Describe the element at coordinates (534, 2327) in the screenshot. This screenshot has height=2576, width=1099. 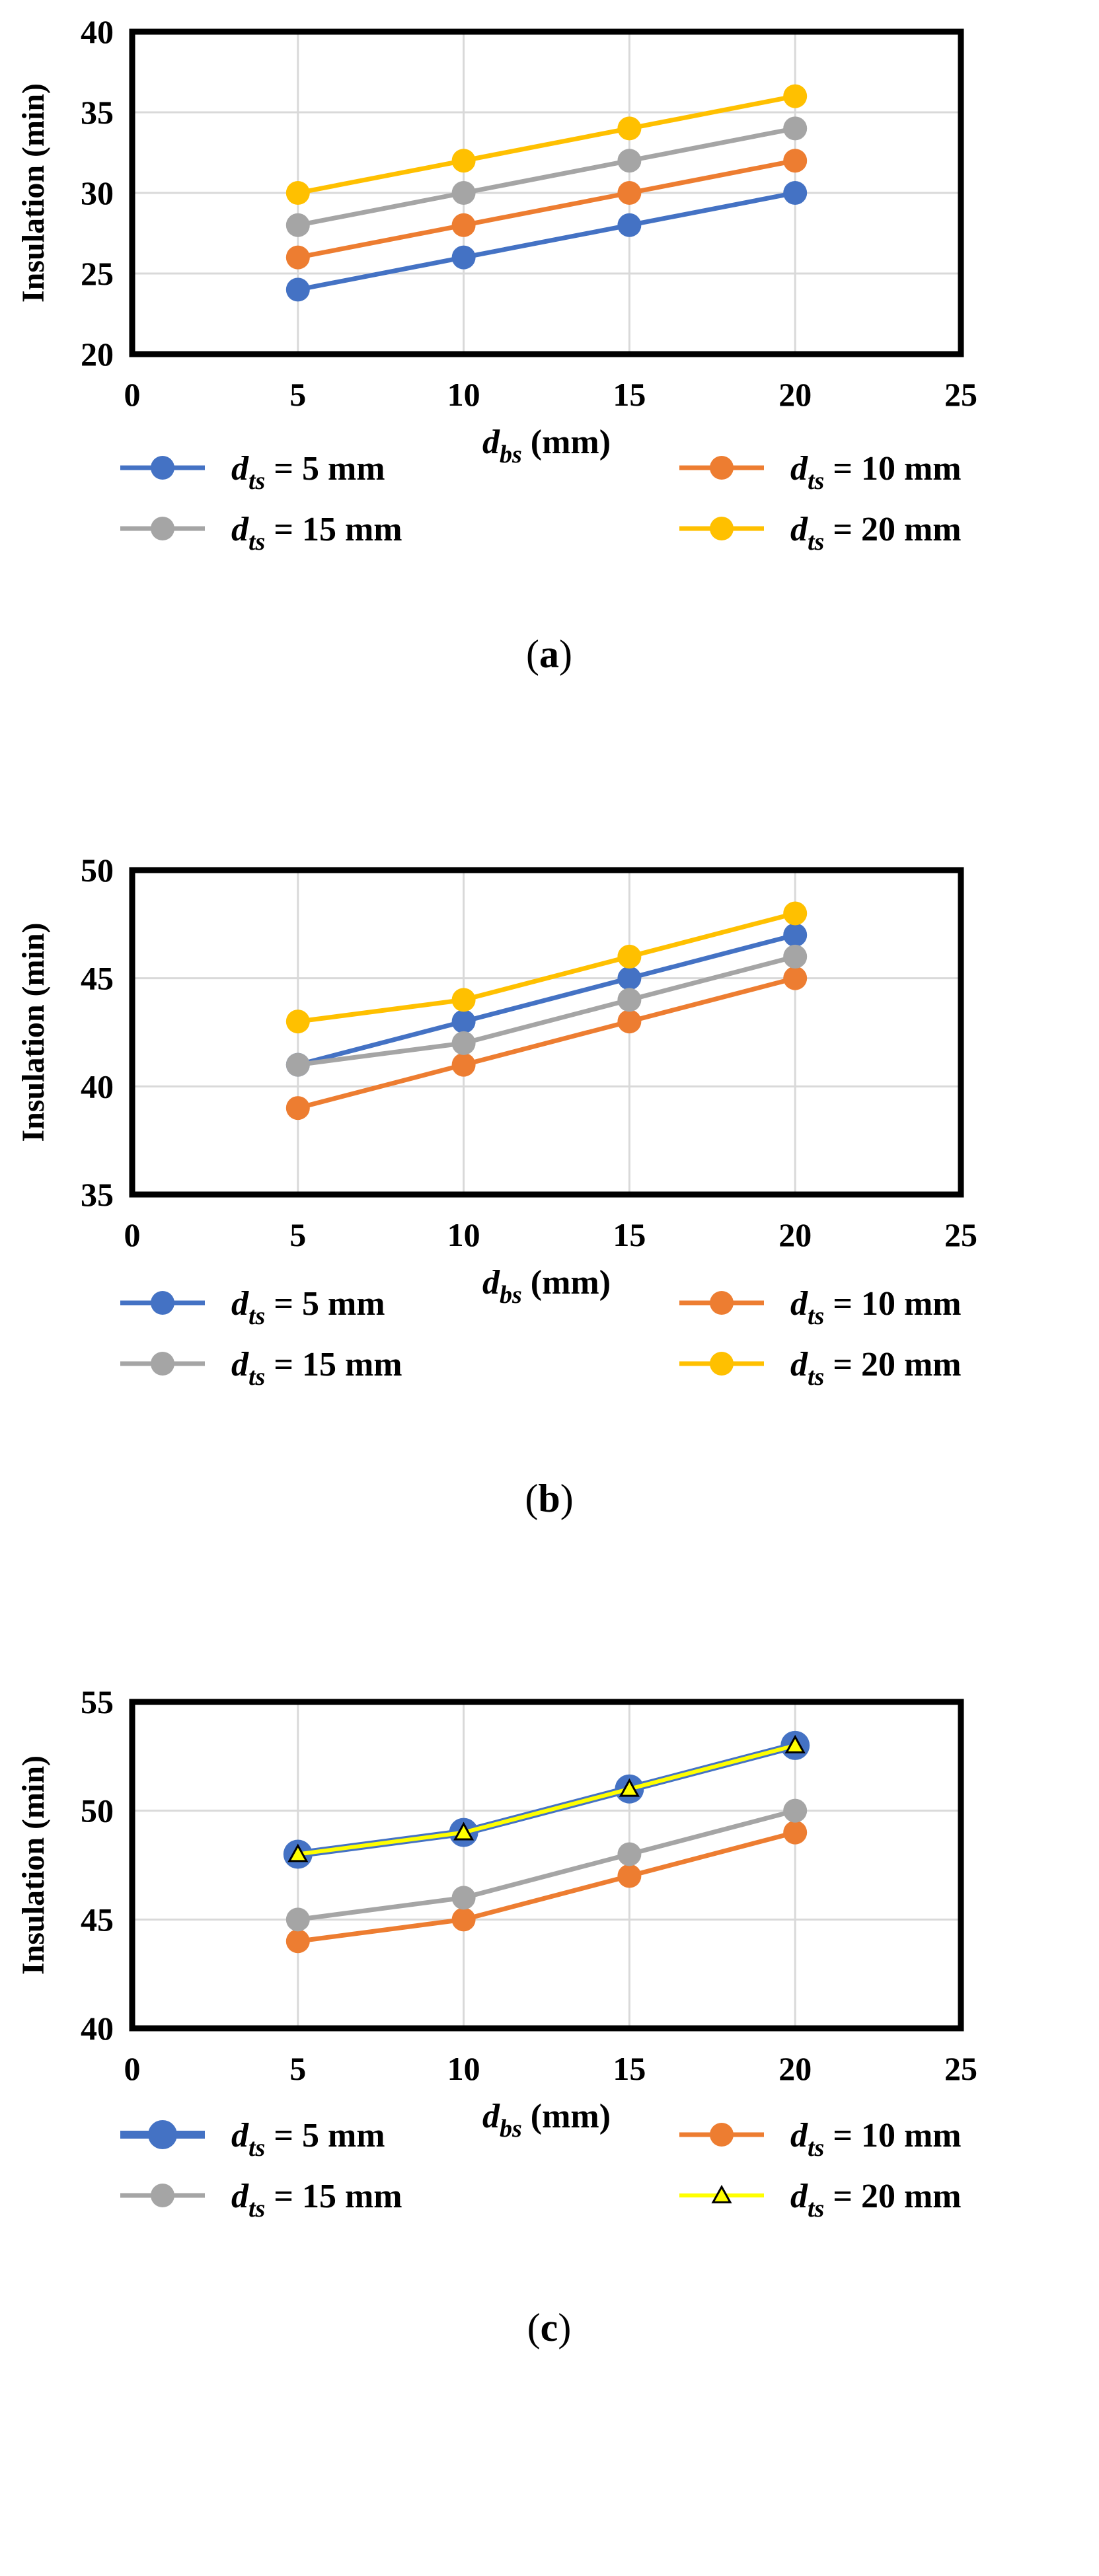
I see `panel-label-open: (` at that location.